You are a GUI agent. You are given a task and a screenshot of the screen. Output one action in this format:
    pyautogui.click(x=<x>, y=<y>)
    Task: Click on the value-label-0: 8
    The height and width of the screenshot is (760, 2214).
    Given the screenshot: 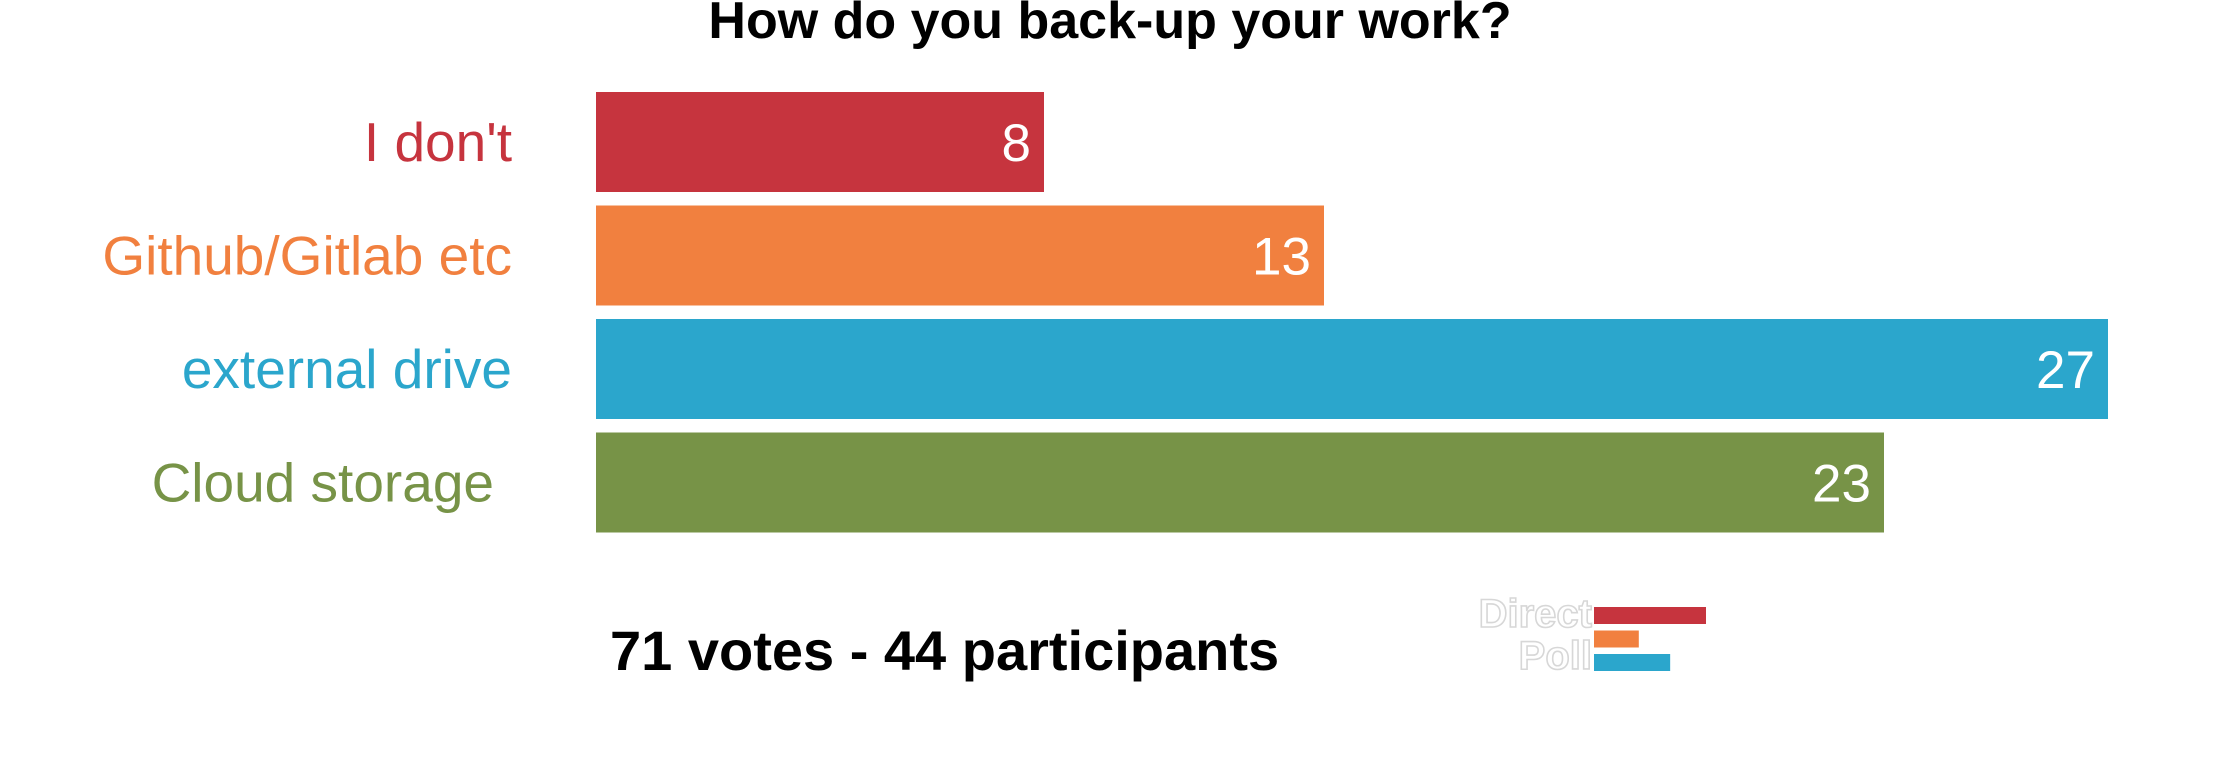 What is the action you would take?
    pyautogui.click(x=1016, y=143)
    